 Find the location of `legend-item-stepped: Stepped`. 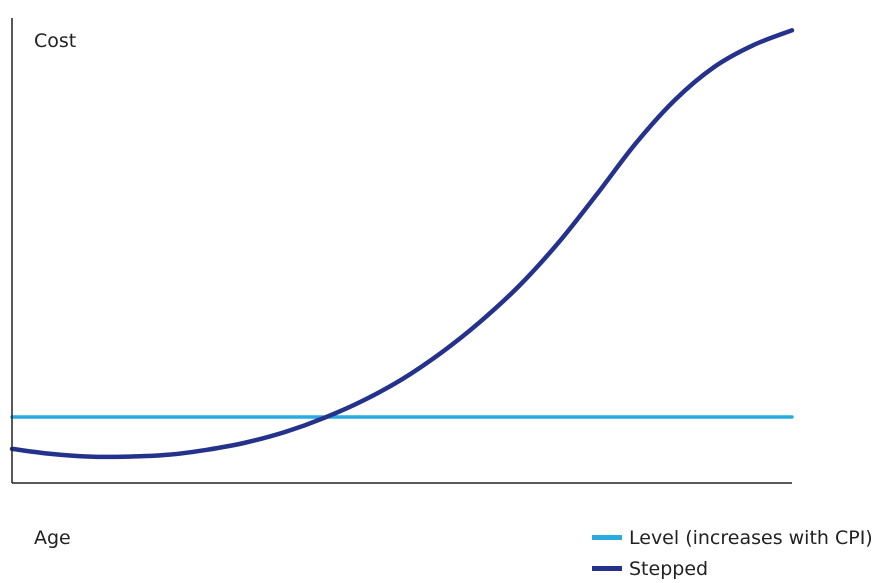

legend-item-stepped: Stepped is located at coordinates (650, 569).